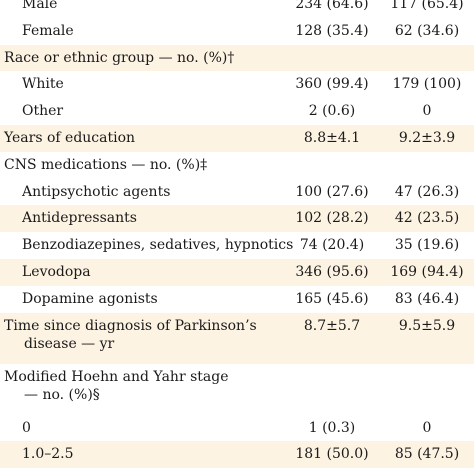 The image size is (474, 474). Describe the element at coordinates (332, 218) in the screenshot. I see `value-group-1: 102 (28.2)` at that location.